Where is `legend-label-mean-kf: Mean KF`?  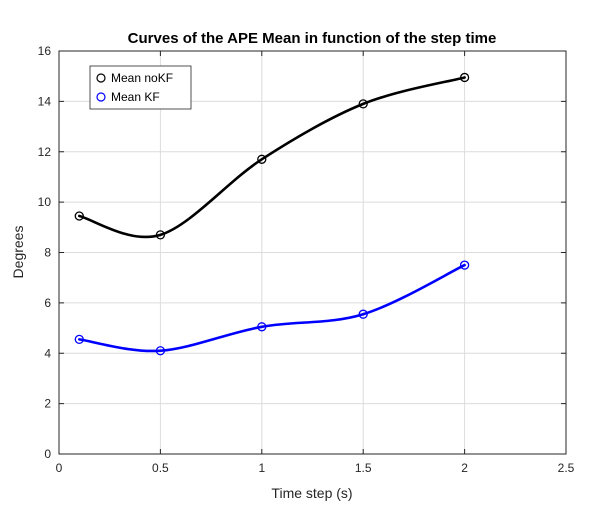 legend-label-mean-kf: Mean KF is located at coordinates (135, 97).